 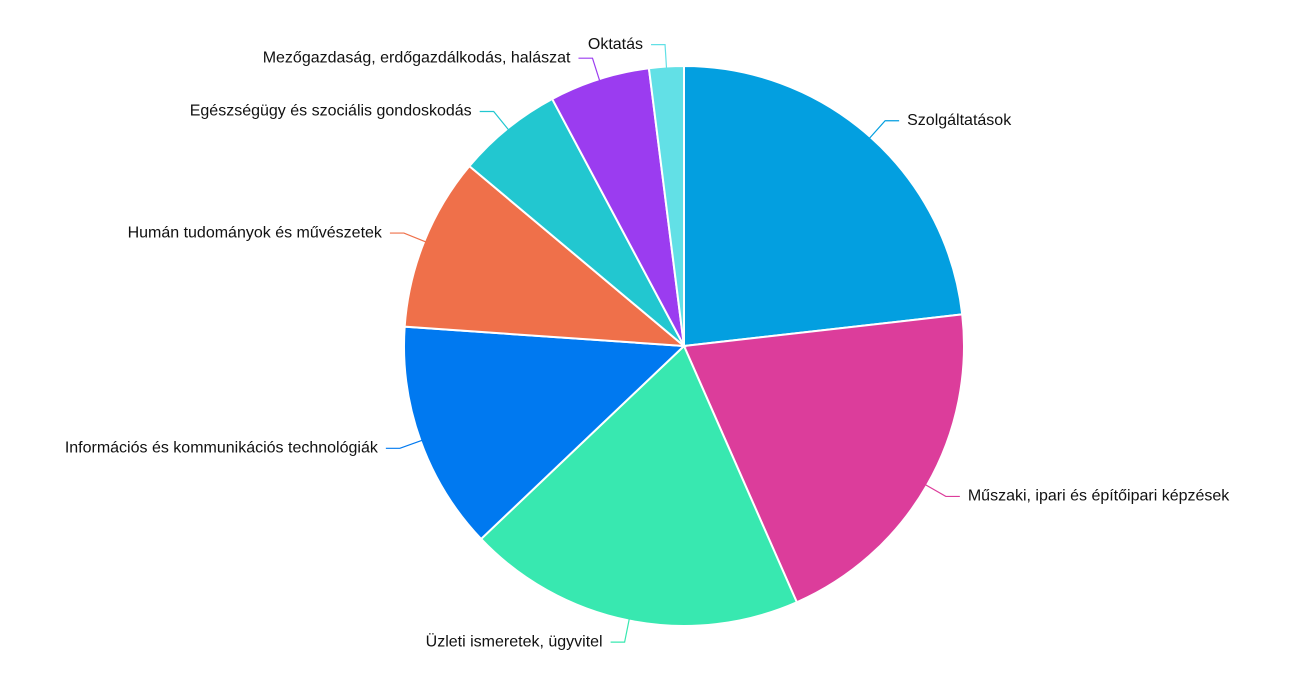 What do you see at coordinates (823, 206) in the screenshot?
I see `pie-slice` at bounding box center [823, 206].